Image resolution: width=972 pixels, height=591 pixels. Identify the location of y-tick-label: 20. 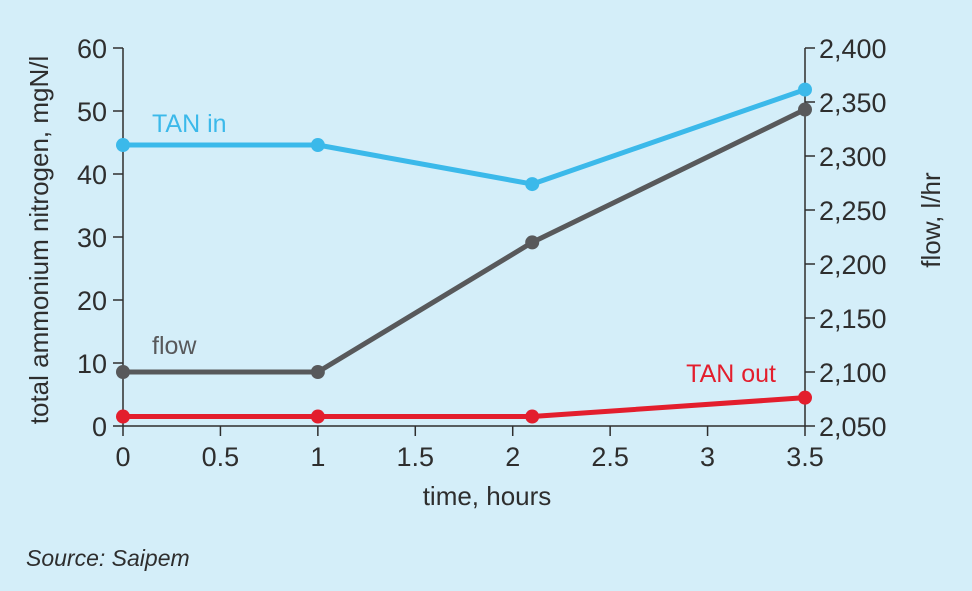
(92, 301).